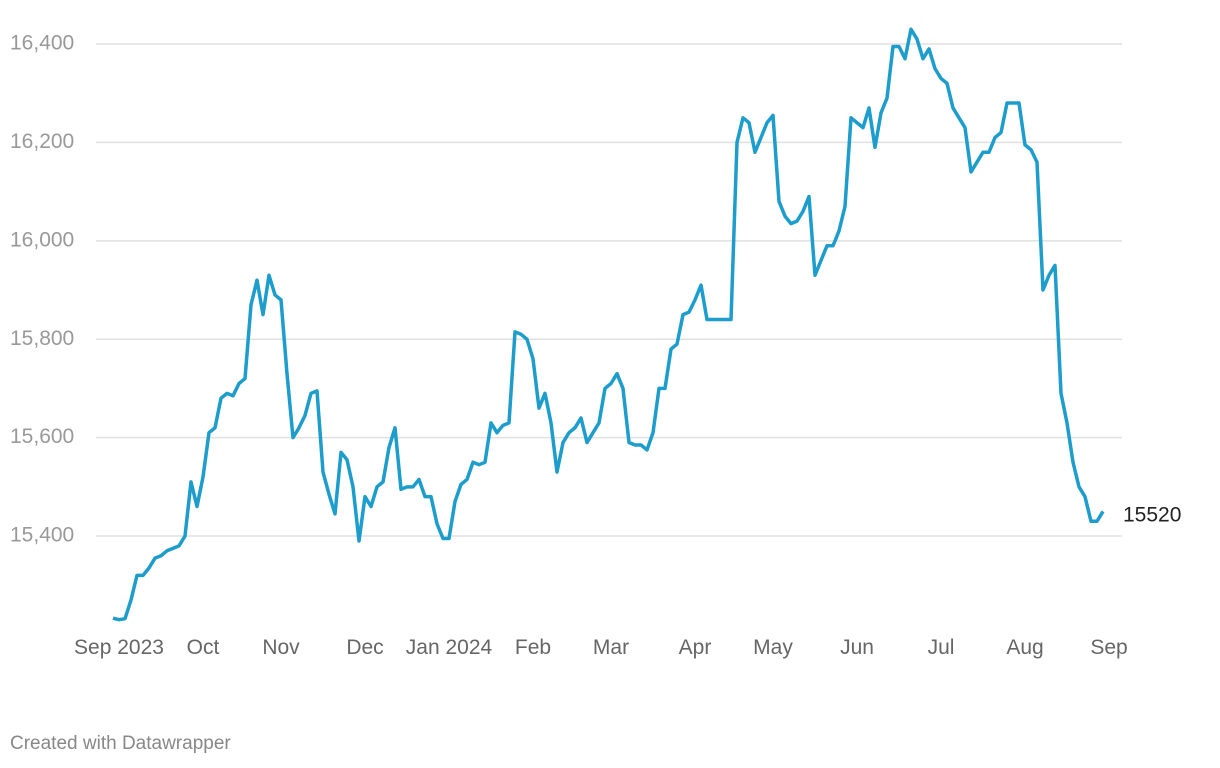 The image size is (1220, 768). I want to click on x-tick-label: Jul, so click(941, 647).